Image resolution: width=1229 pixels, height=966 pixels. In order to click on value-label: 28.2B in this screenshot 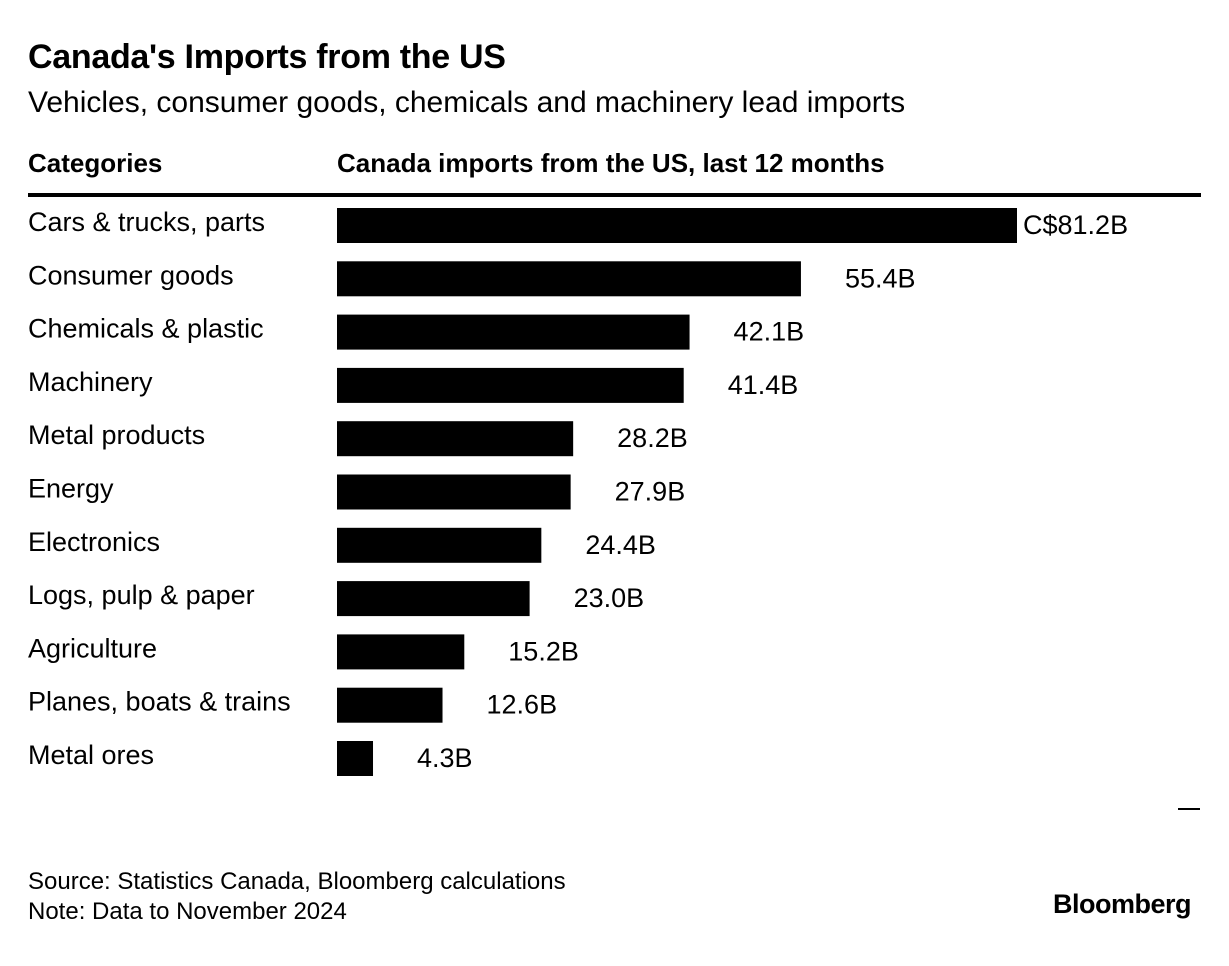, I will do `click(652, 438)`.